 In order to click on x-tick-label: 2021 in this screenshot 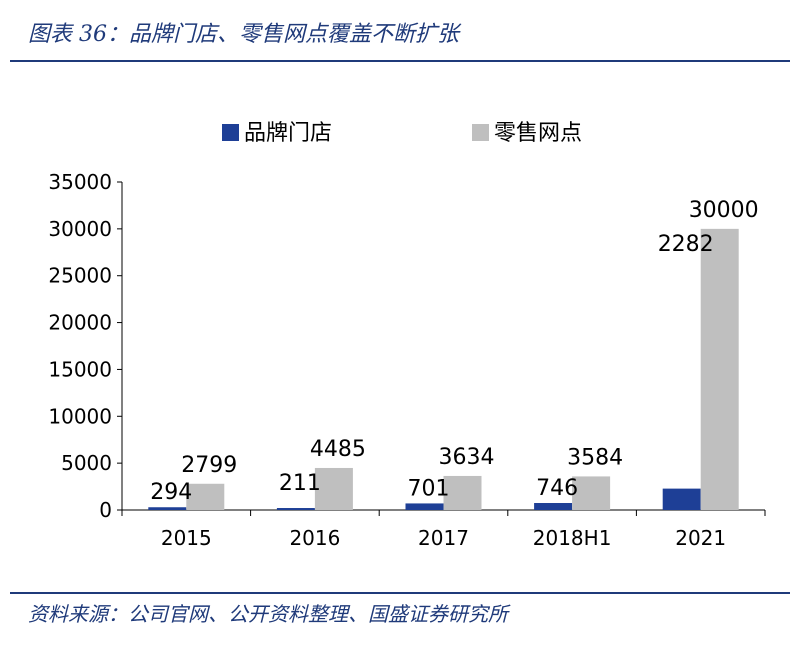, I will do `click(700, 538)`.